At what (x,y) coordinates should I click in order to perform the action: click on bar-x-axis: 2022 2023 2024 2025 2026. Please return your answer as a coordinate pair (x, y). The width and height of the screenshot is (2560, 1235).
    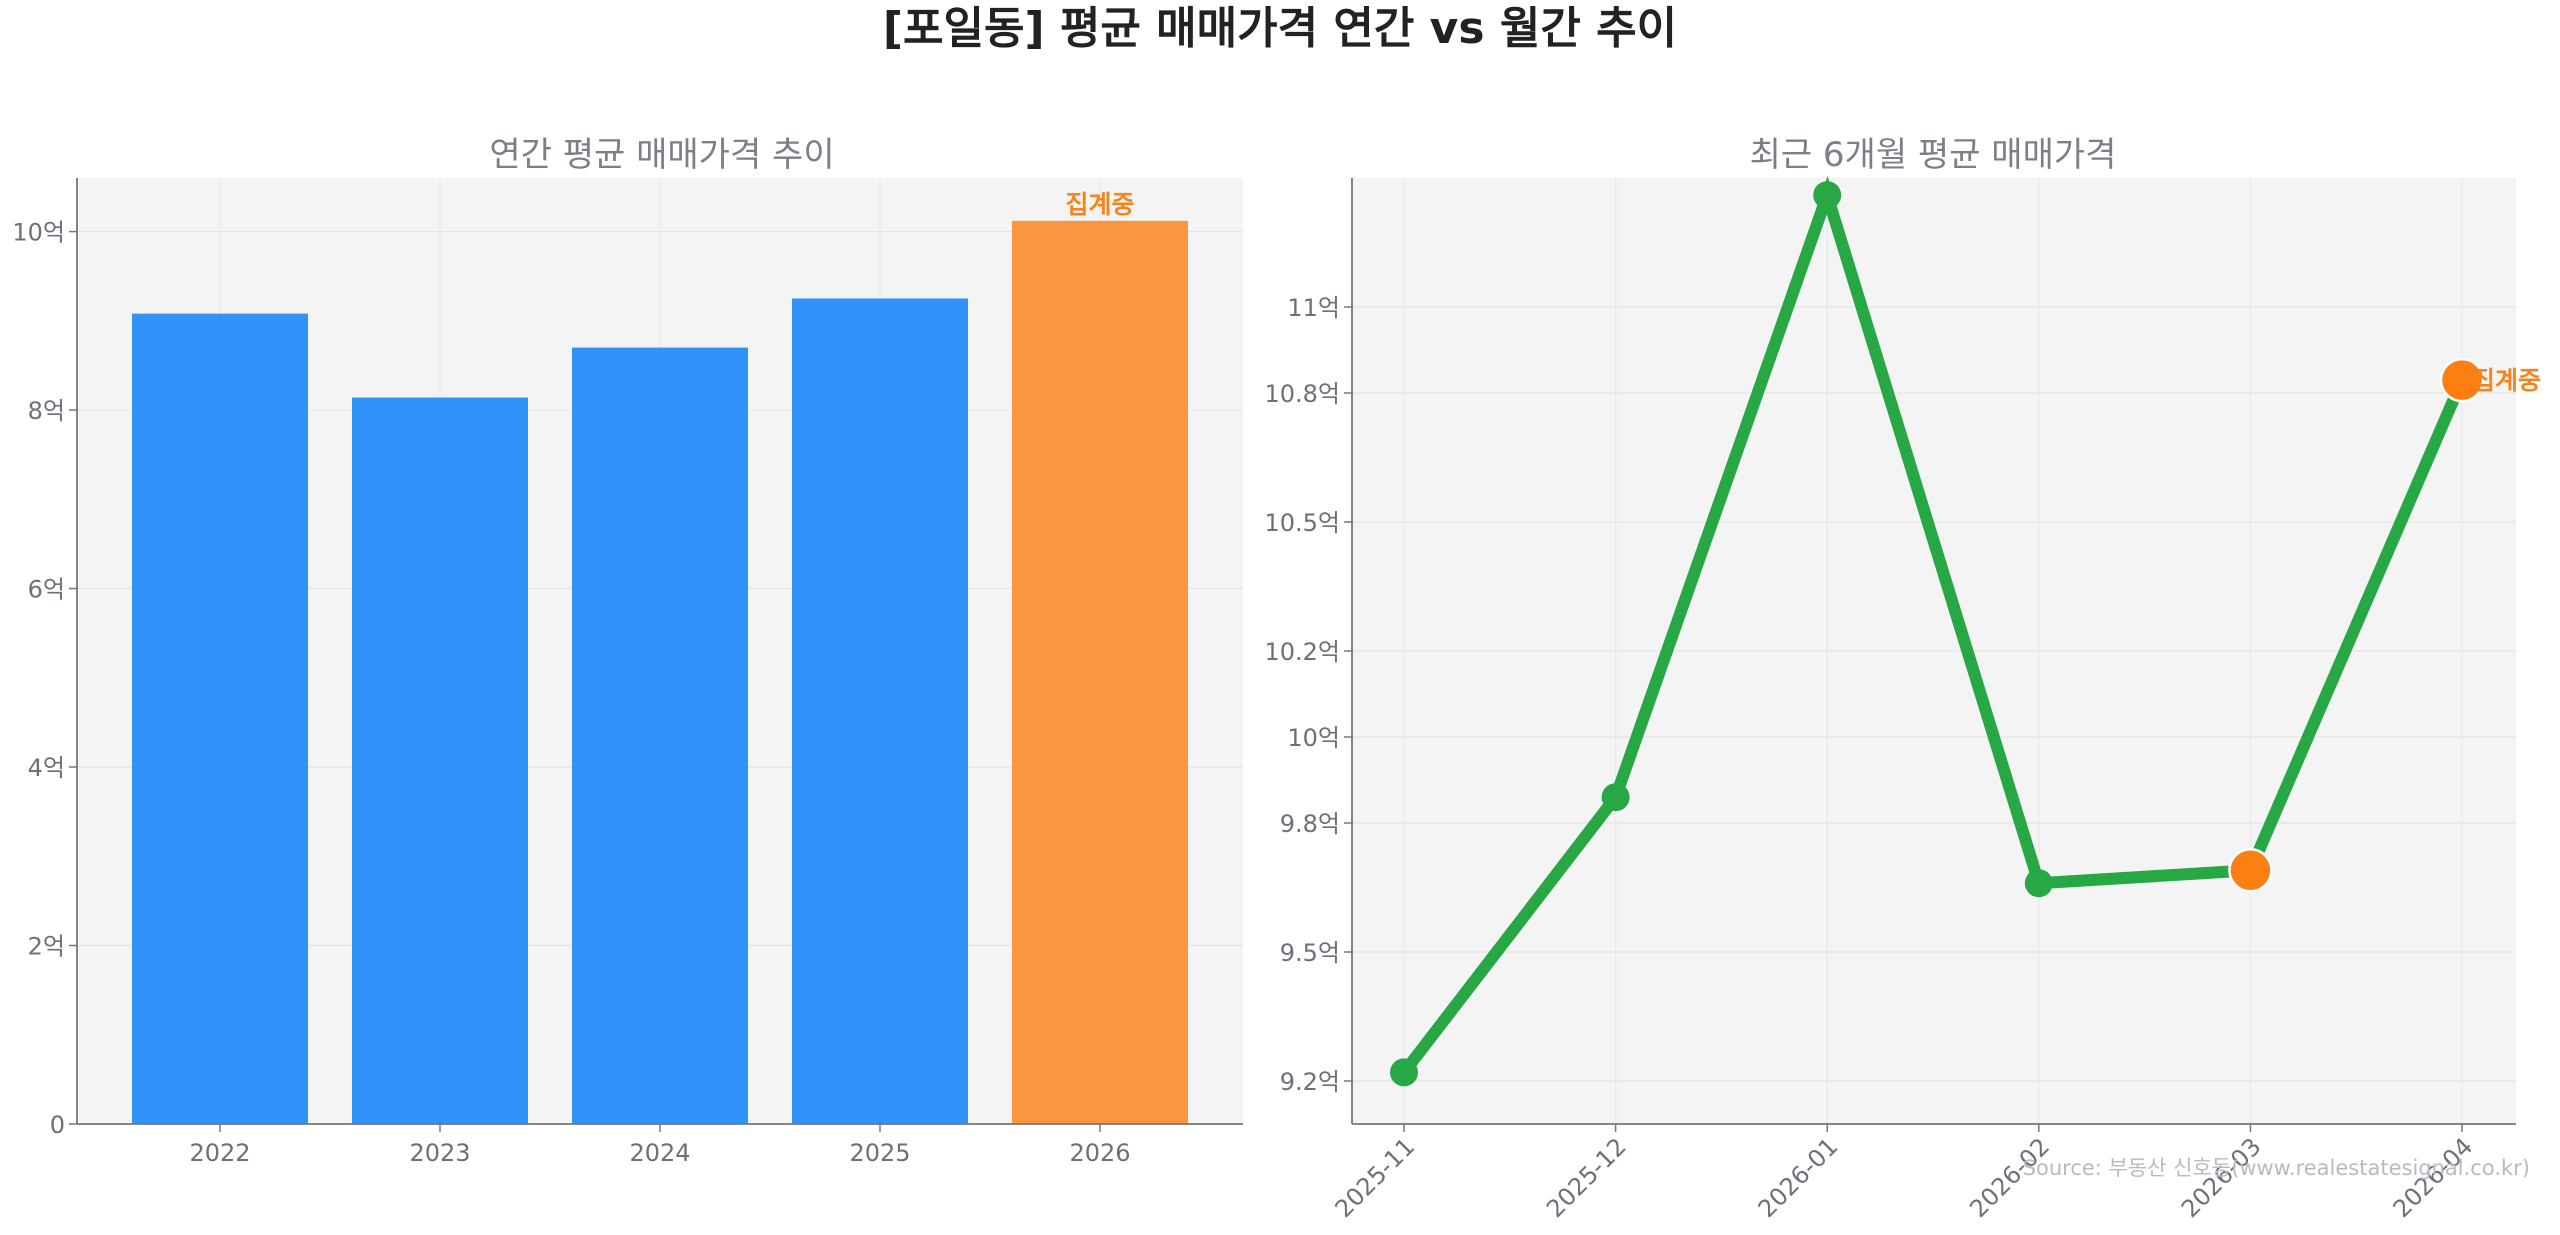
    Looking at the image, I should click on (660, 1145).